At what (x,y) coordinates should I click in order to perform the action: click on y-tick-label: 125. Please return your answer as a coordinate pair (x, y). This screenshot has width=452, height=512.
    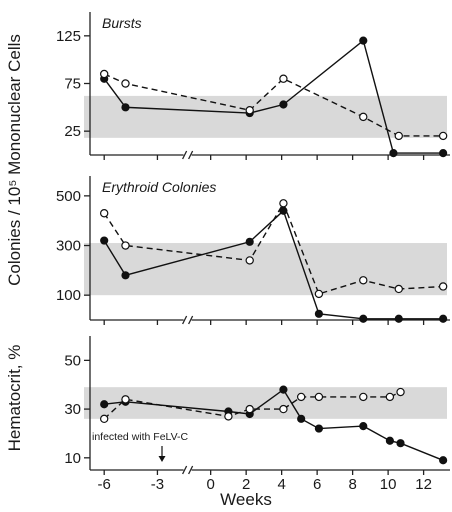
    Looking at the image, I should click on (68, 36).